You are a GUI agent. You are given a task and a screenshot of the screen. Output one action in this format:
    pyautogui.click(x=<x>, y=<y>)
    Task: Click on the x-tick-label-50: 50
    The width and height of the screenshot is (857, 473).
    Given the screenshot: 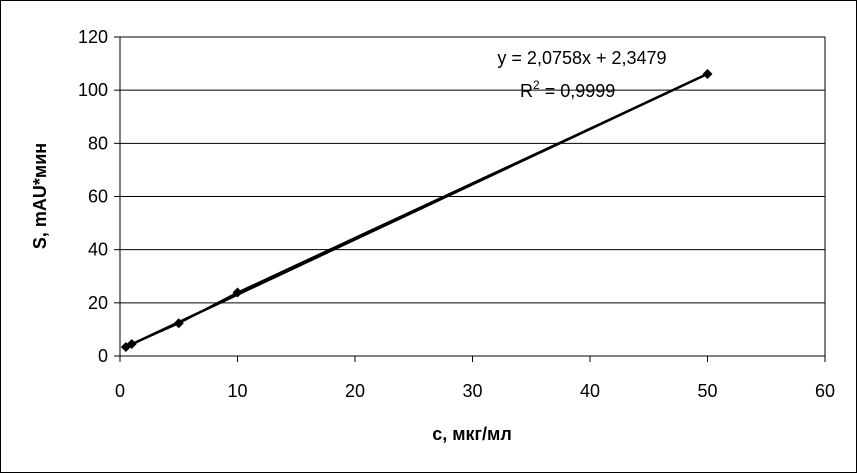 What is the action you would take?
    pyautogui.click(x=707, y=391)
    